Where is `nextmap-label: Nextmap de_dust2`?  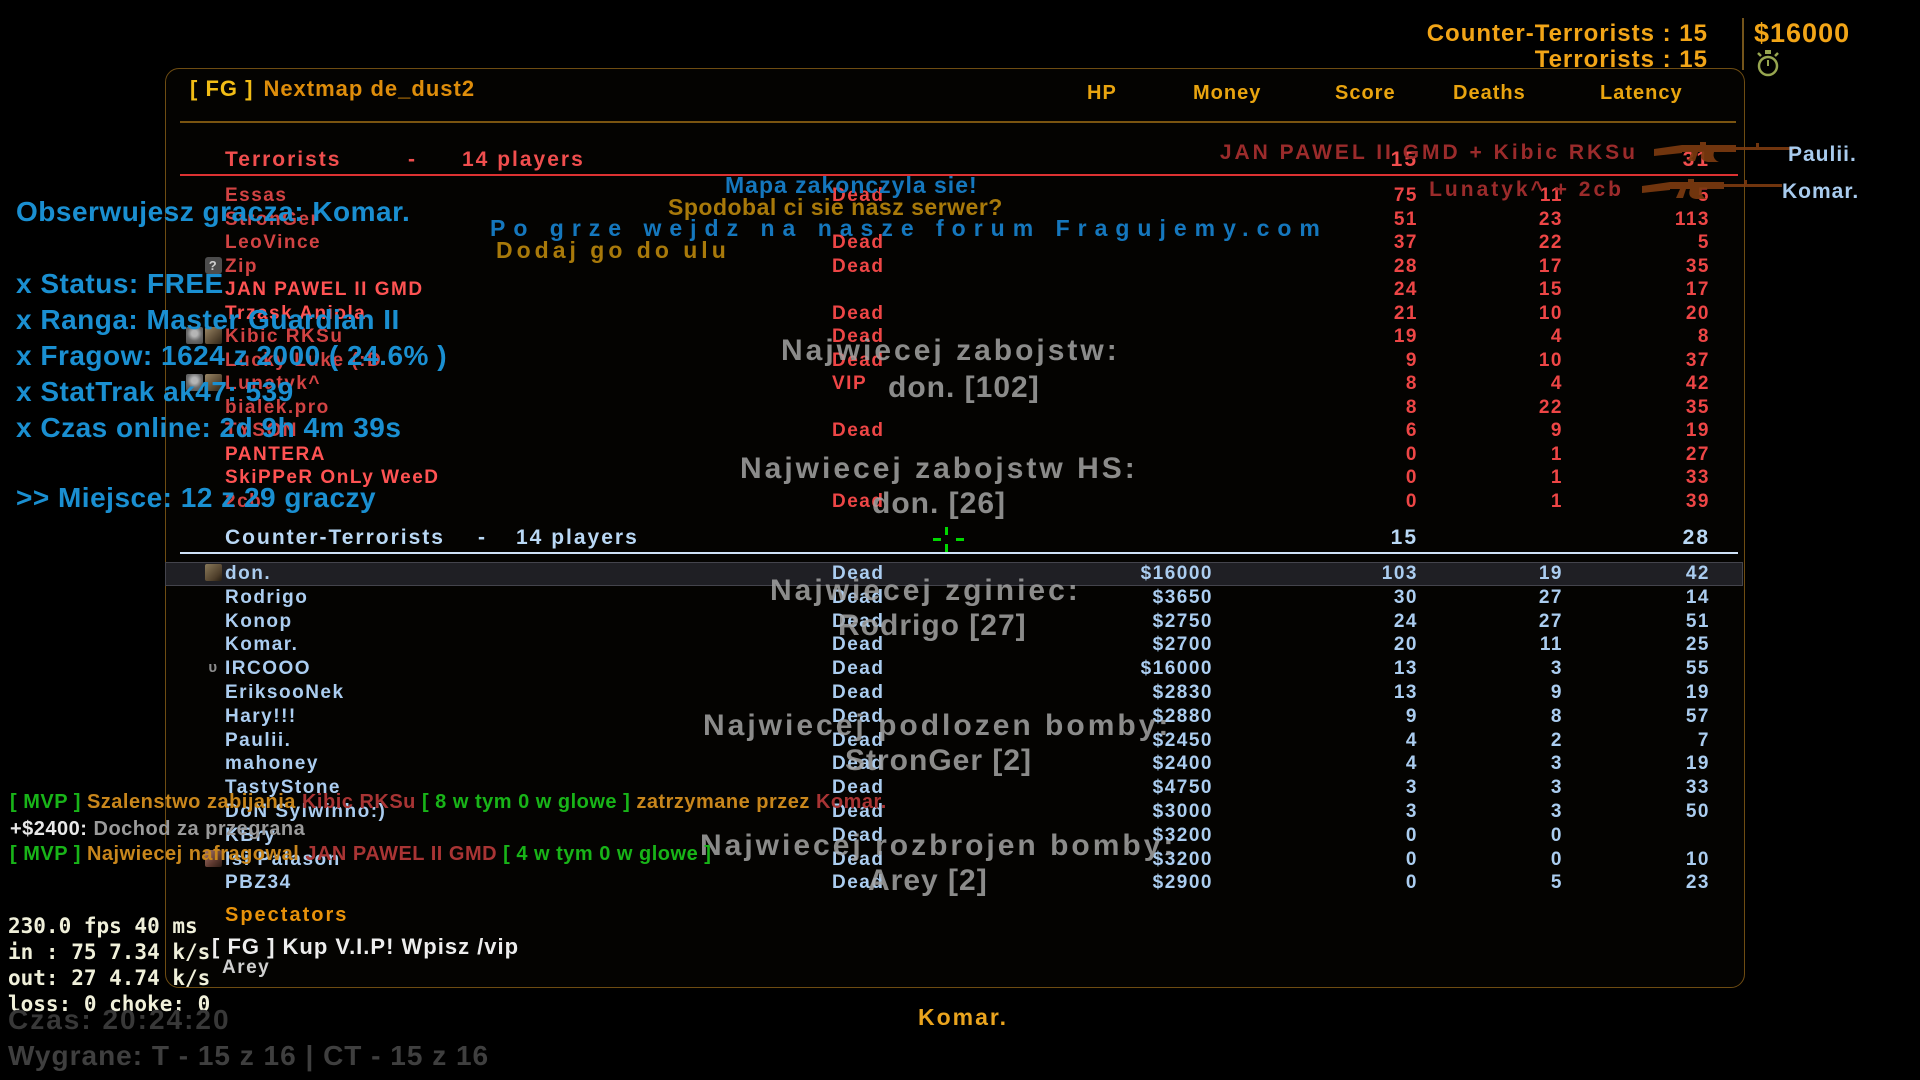
nextmap-label: Nextmap de_dust2 is located at coordinates (369, 88).